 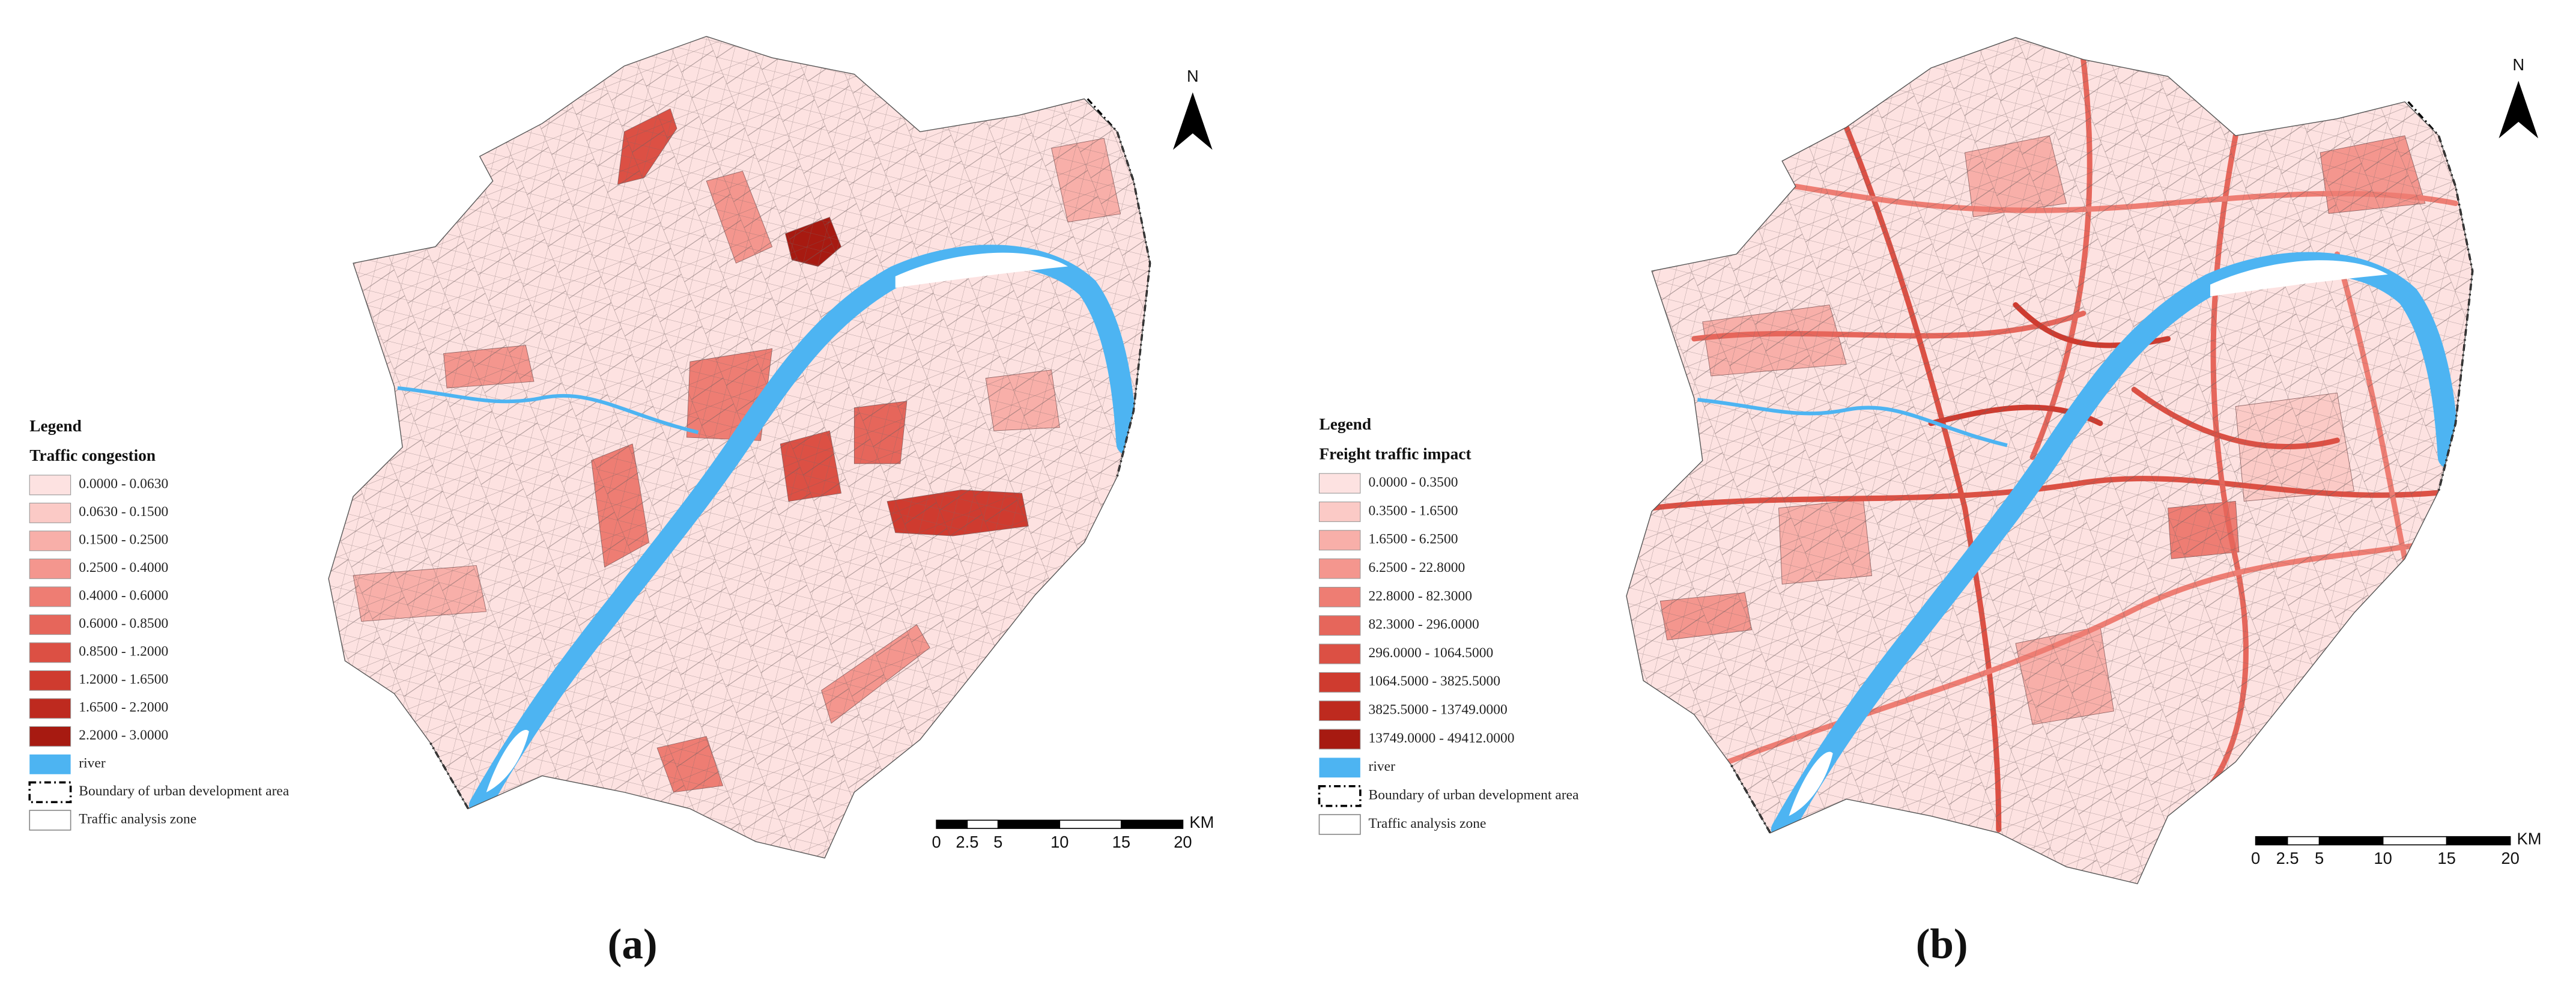 What do you see at coordinates (633, 945) in the screenshot?
I see `panel-label: (a)` at bounding box center [633, 945].